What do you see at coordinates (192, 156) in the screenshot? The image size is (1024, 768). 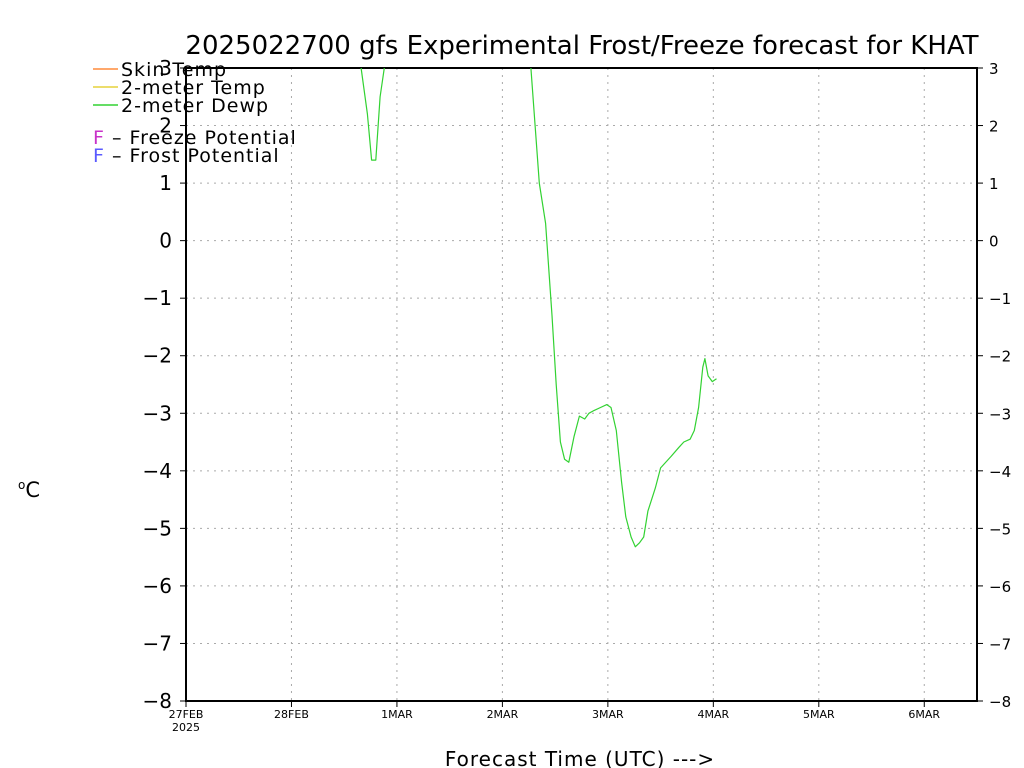 I see `legend-marker-label: – Frost Potential` at bounding box center [192, 156].